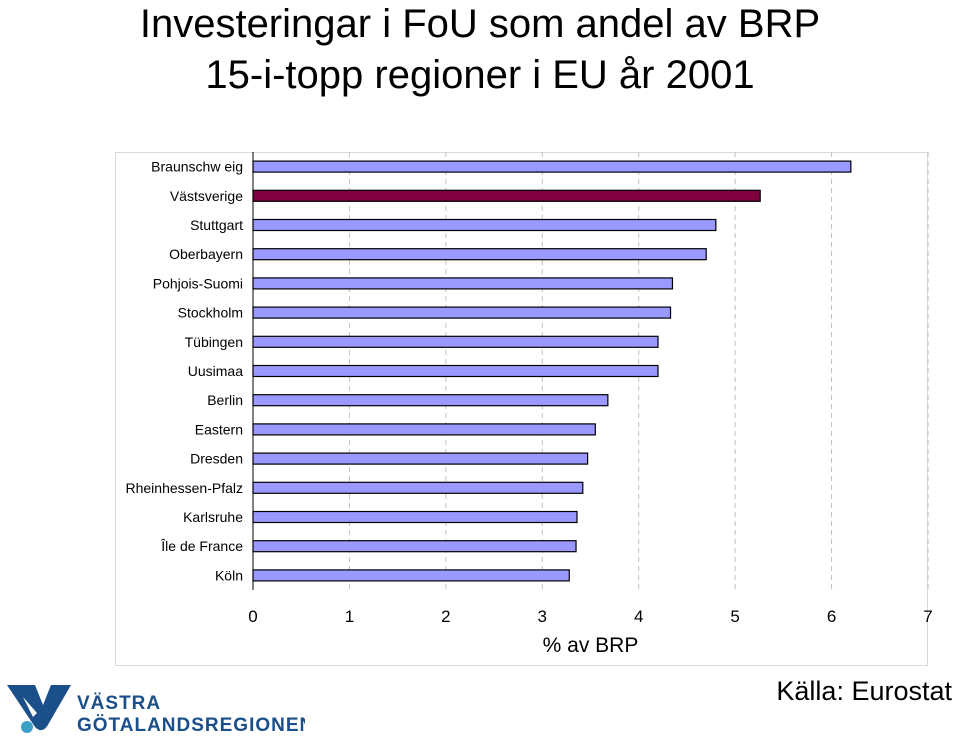 The image size is (960, 748). What do you see at coordinates (206, 254) in the screenshot?
I see `category-label: Oberbayern` at bounding box center [206, 254].